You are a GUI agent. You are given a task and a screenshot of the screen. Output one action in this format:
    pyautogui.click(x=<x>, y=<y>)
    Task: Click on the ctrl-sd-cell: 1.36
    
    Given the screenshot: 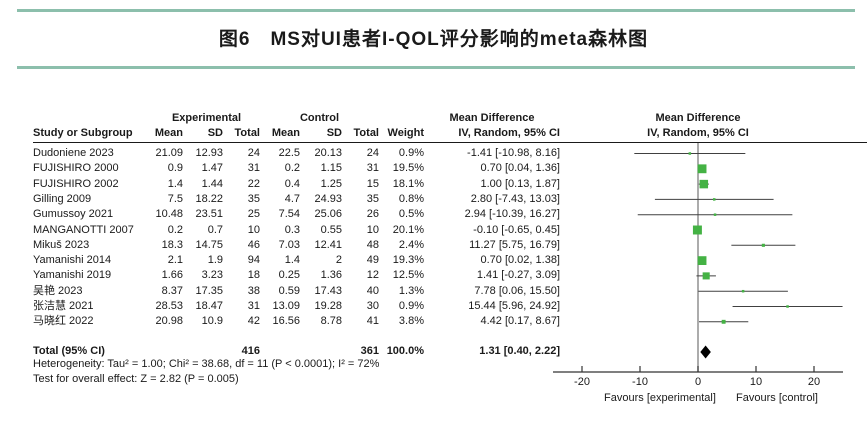 What is the action you would take?
    pyautogui.click(x=331, y=275)
    